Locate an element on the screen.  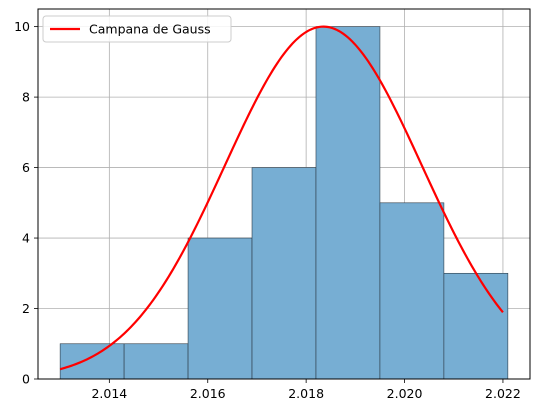
y-tick-label-3: 6 is located at coordinates (26, 167).